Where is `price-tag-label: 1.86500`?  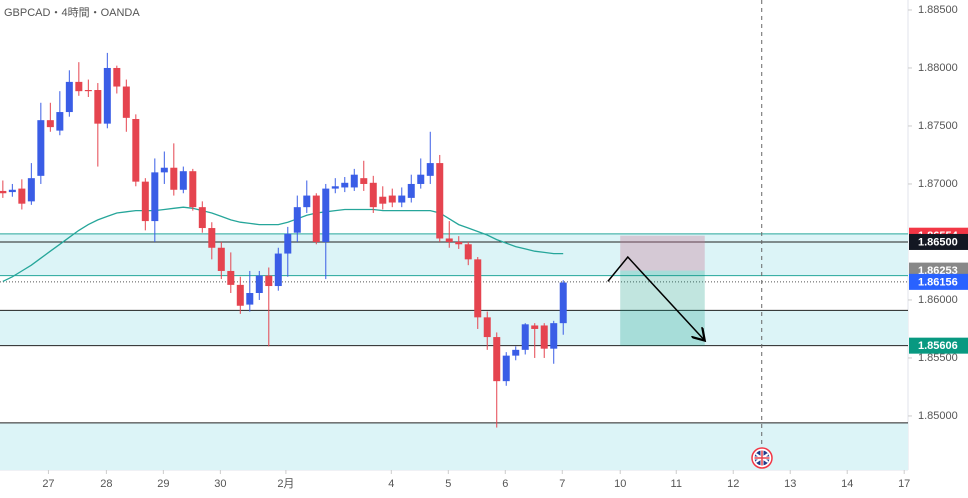
price-tag-label: 1.86500 is located at coordinates (938, 242).